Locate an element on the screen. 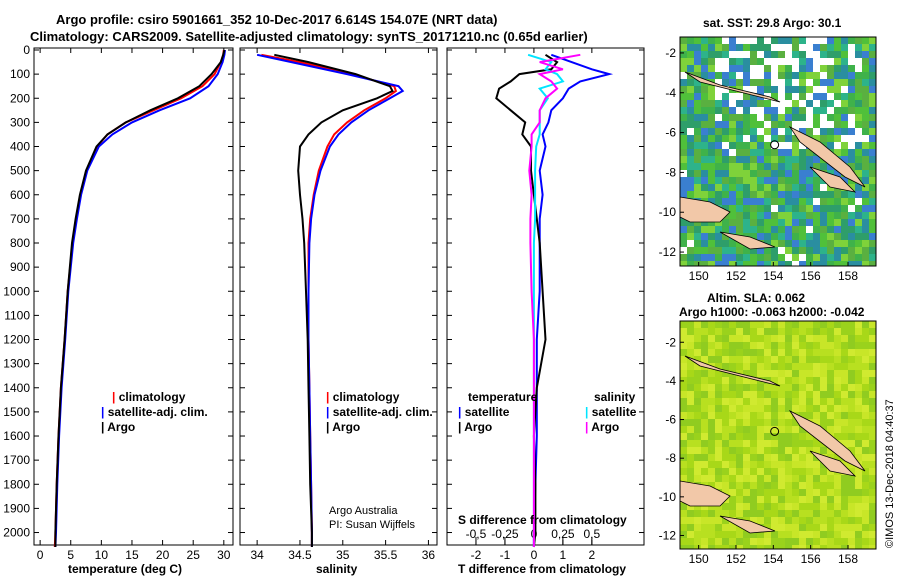  x-tick-label: 1 is located at coordinates (563, 555).